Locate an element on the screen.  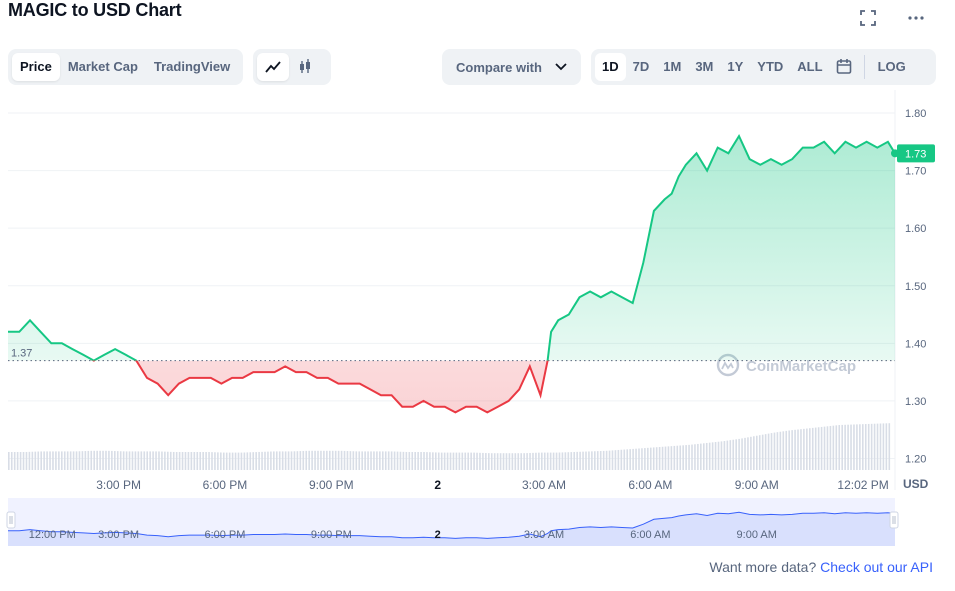
tab-tradingview: TradingView is located at coordinates (192, 66).